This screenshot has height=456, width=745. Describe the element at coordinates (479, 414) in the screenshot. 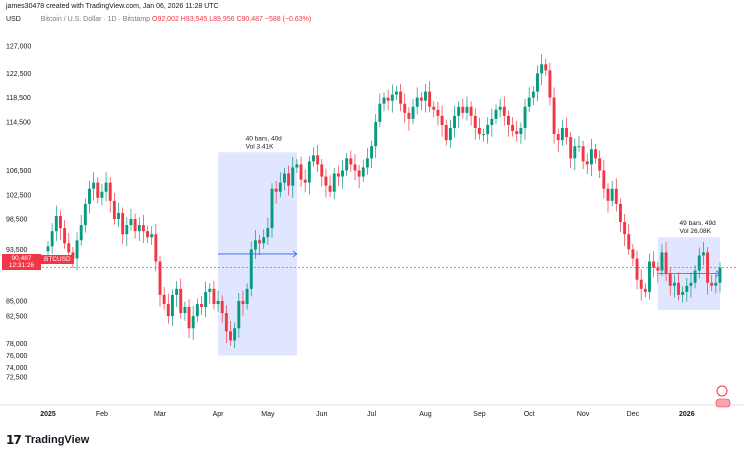

I see `x-month-label: Sep` at that location.